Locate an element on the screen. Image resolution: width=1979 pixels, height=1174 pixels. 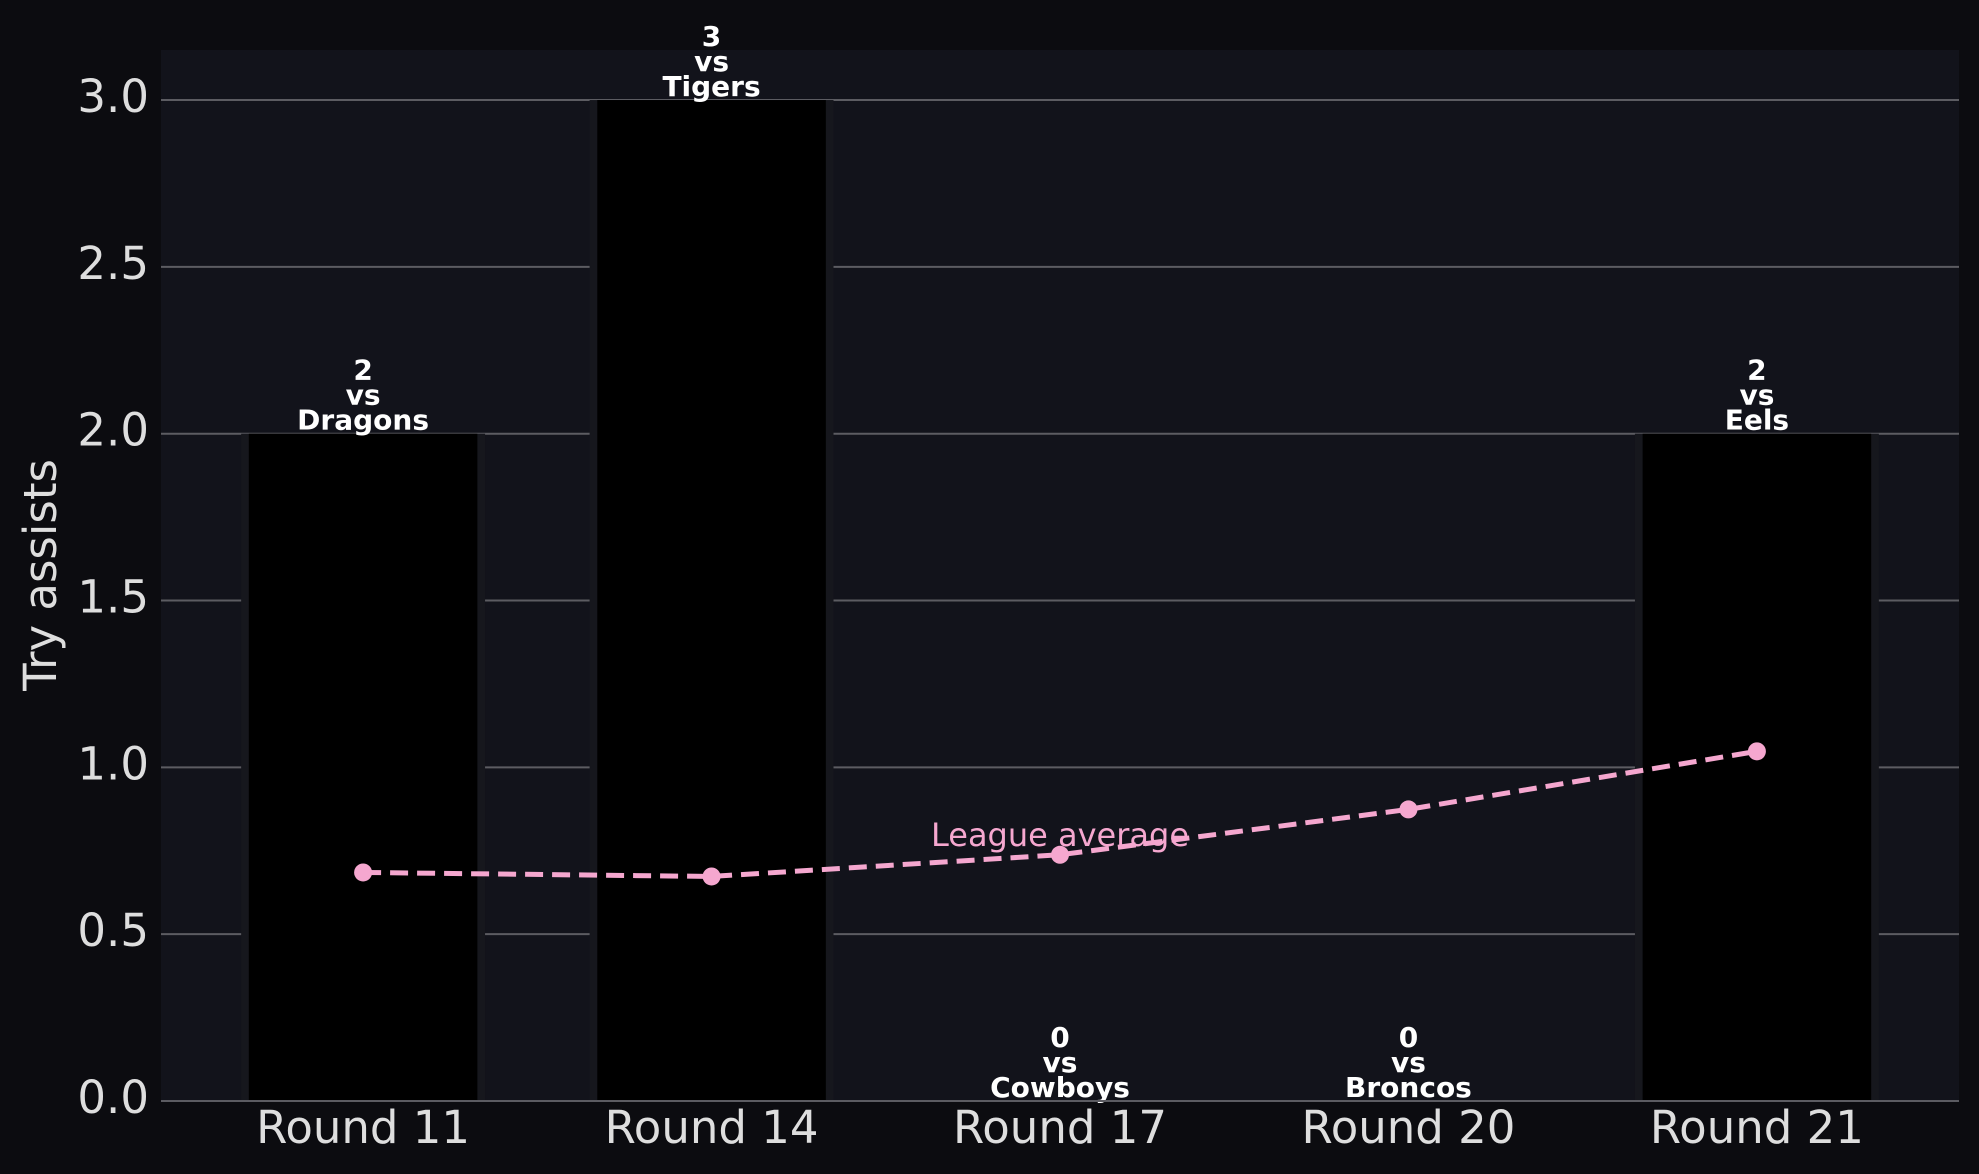
value-label: 2 vs Eels is located at coordinates (1757, 395).